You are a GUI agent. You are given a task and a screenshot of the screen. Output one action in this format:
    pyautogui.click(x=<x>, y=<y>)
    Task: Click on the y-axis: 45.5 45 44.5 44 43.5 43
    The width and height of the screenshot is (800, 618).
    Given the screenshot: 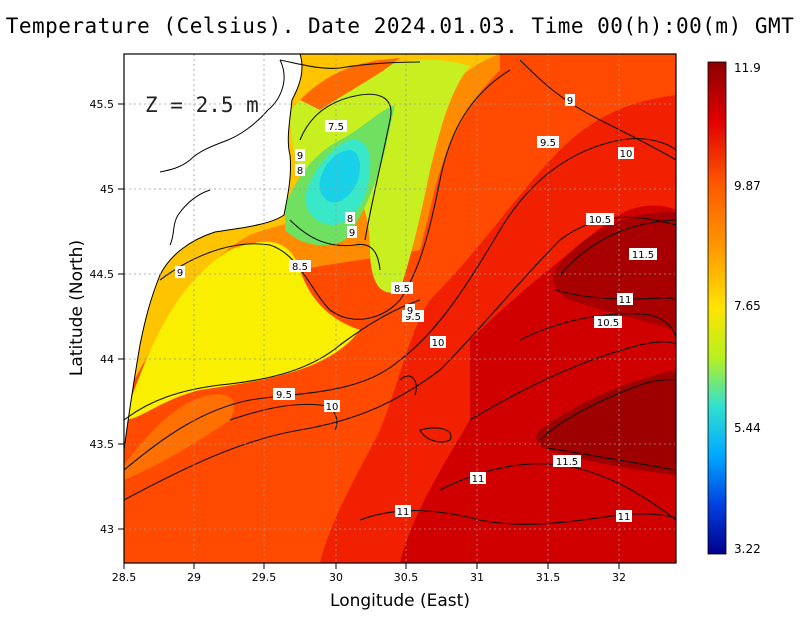 What is the action you would take?
    pyautogui.click(x=107, y=317)
    